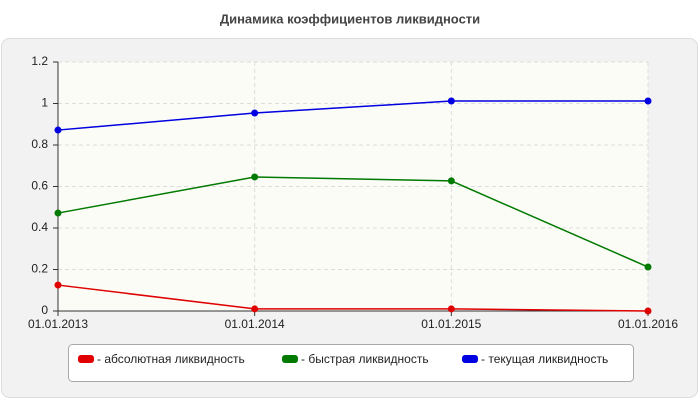 This screenshot has height=400, width=700. I want to click on y-tick-label: 0.2, so click(39, 269).